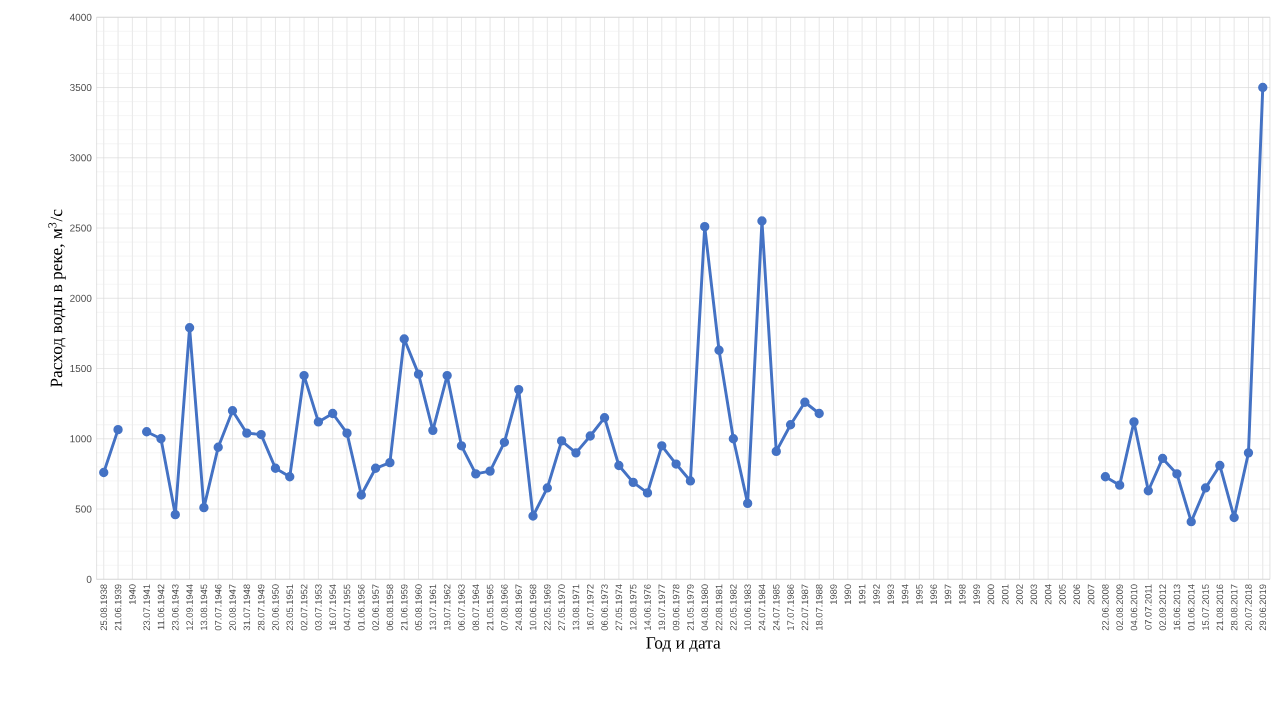 This screenshot has width=1284, height=711. Describe the element at coordinates (1048, 594) in the screenshot. I see `x-tick-label: 2004` at that location.